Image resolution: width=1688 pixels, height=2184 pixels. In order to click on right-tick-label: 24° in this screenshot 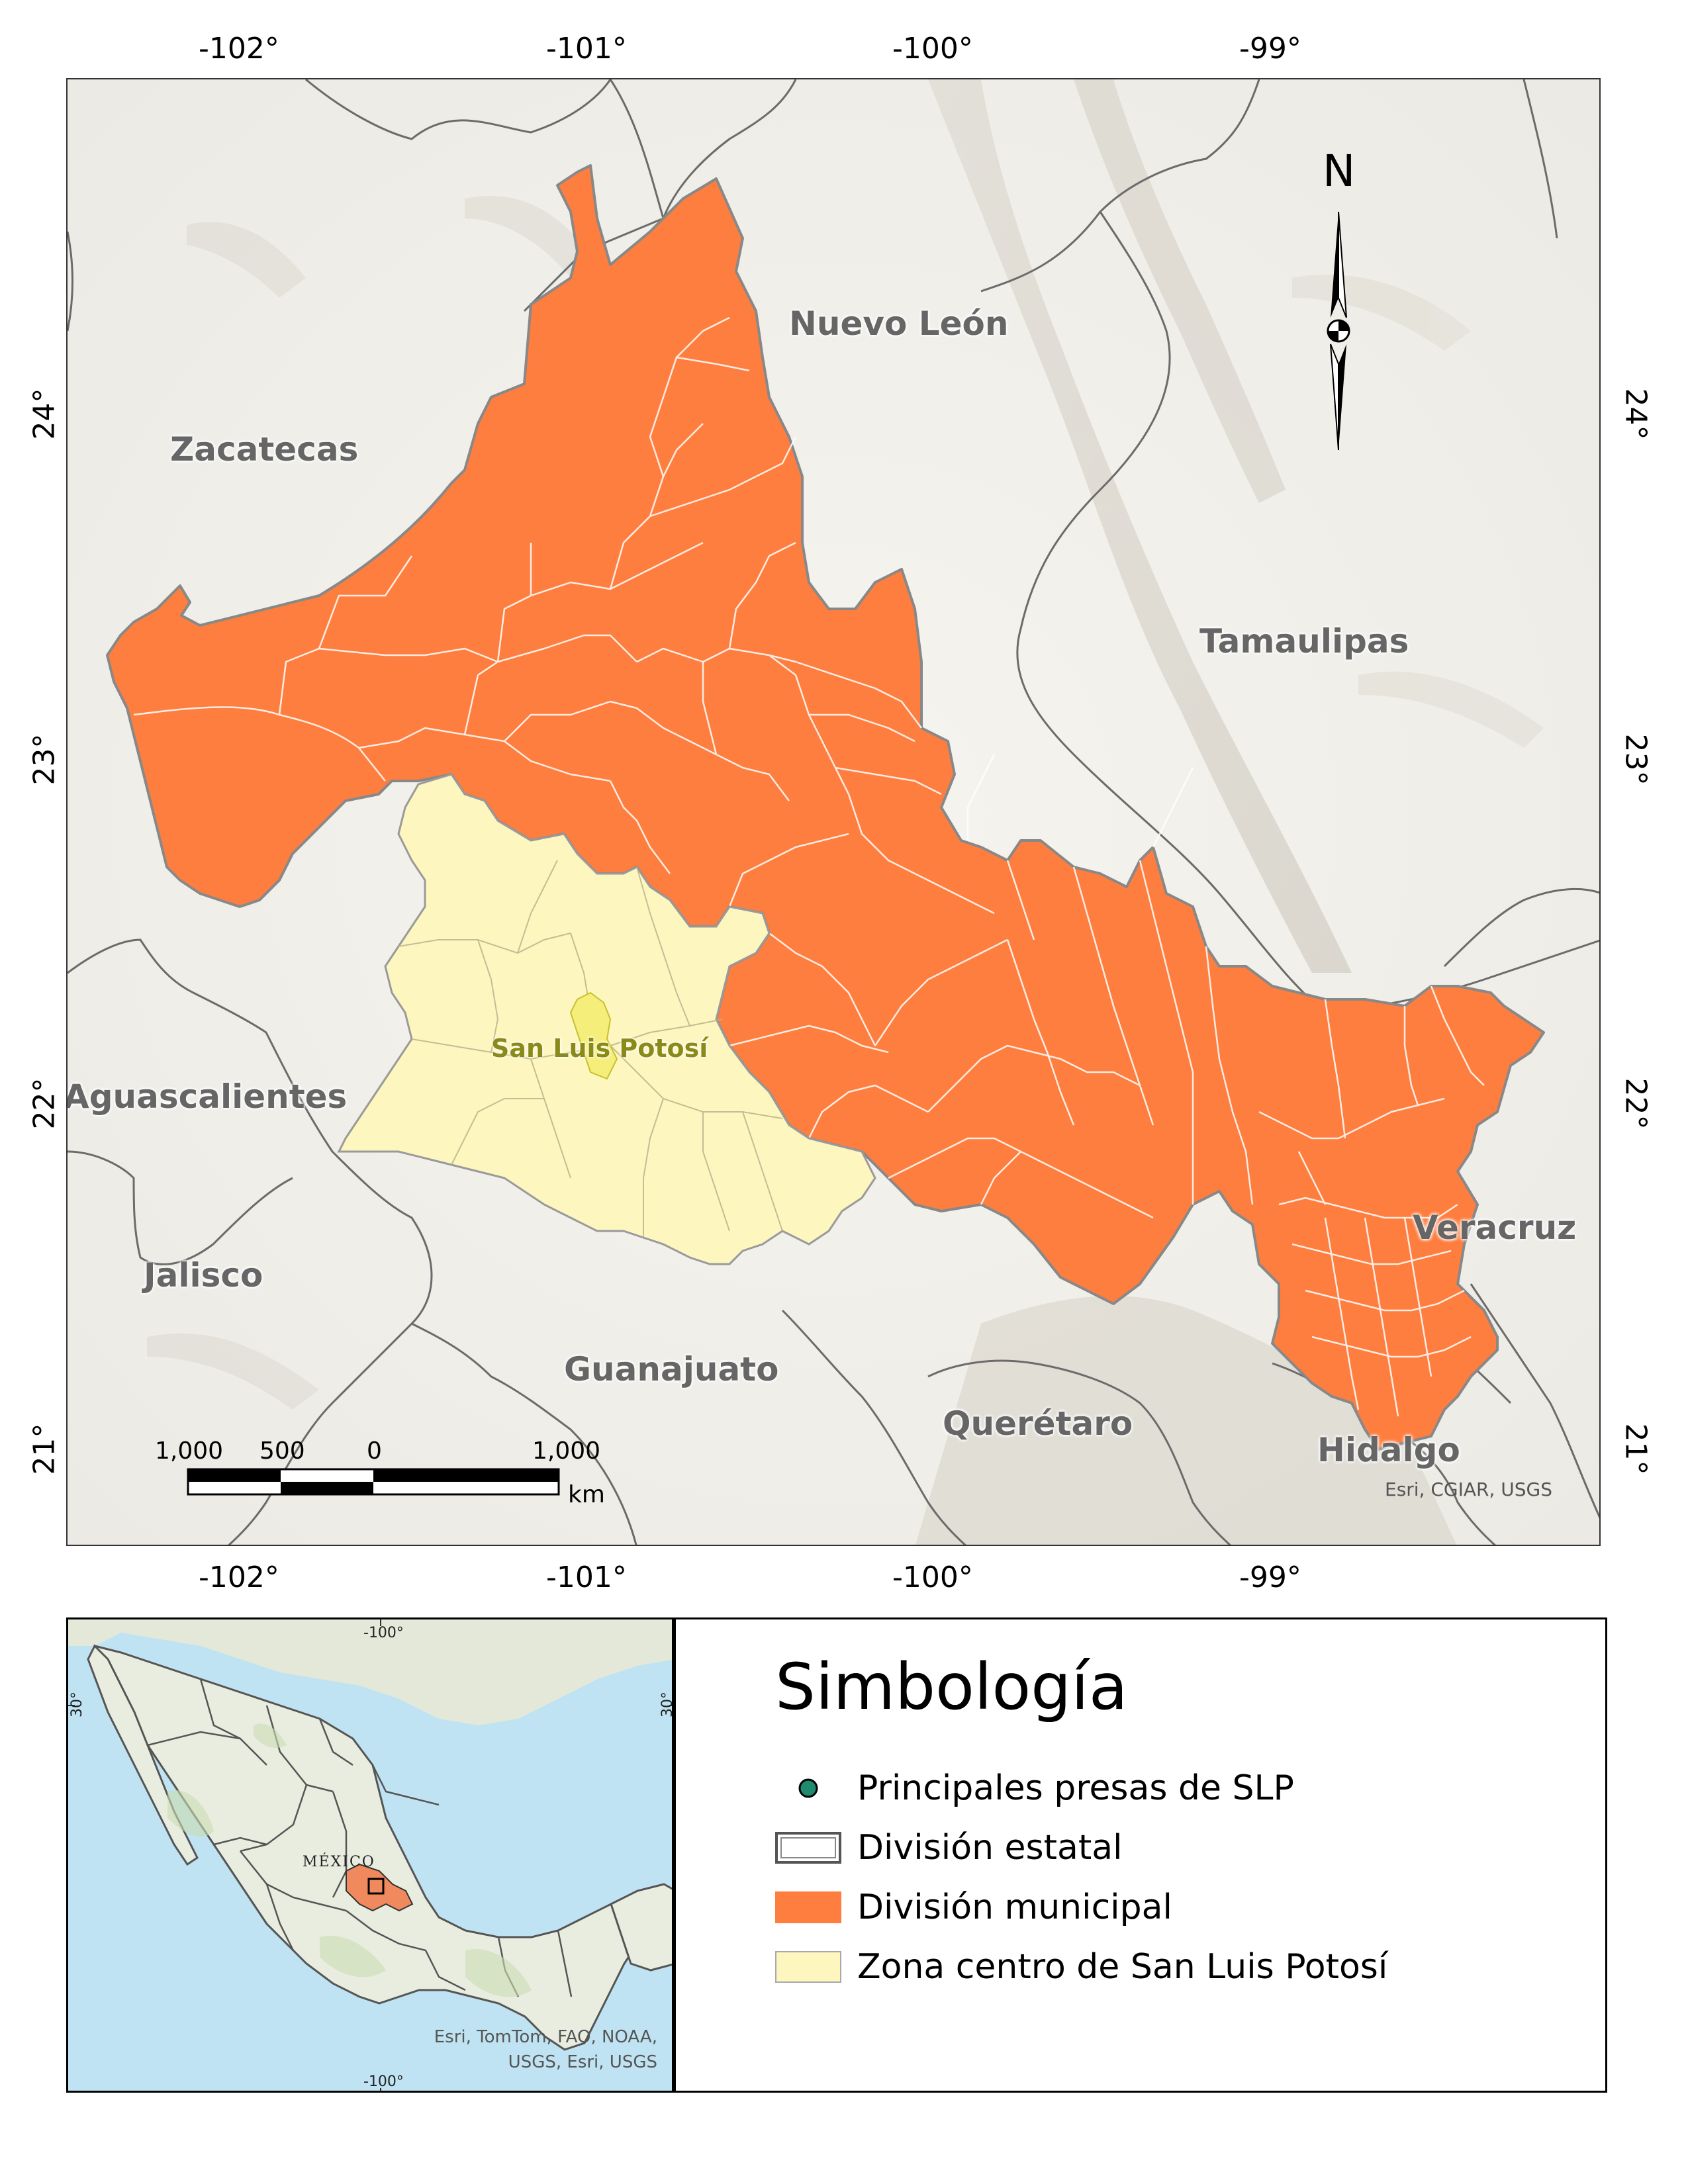, I will do `click(1635, 414)`.